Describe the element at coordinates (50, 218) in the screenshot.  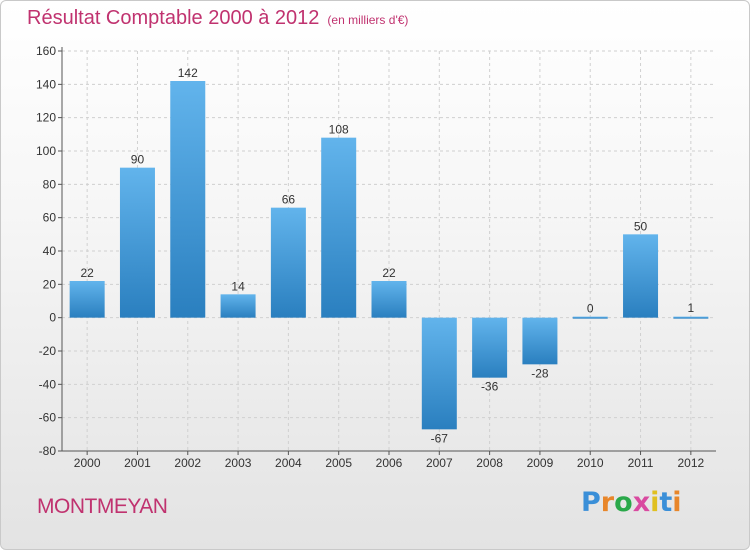
I see `y-tick-label: 60` at that location.